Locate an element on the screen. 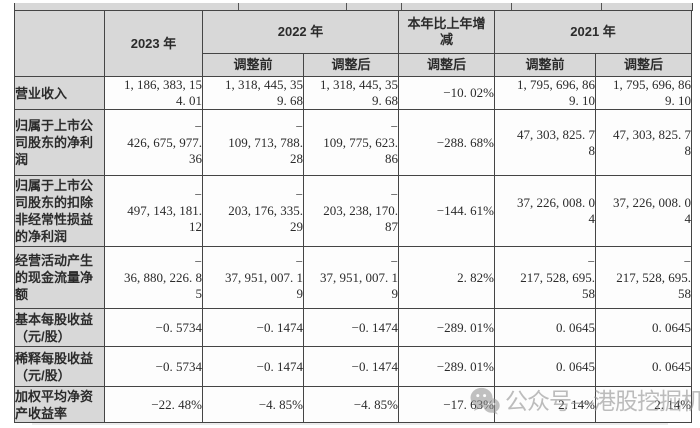 Image resolution: width=700 pixels, height=428 pixels. cell-2021-after: 37, 226, 008. 0 4 is located at coordinates (644, 211).